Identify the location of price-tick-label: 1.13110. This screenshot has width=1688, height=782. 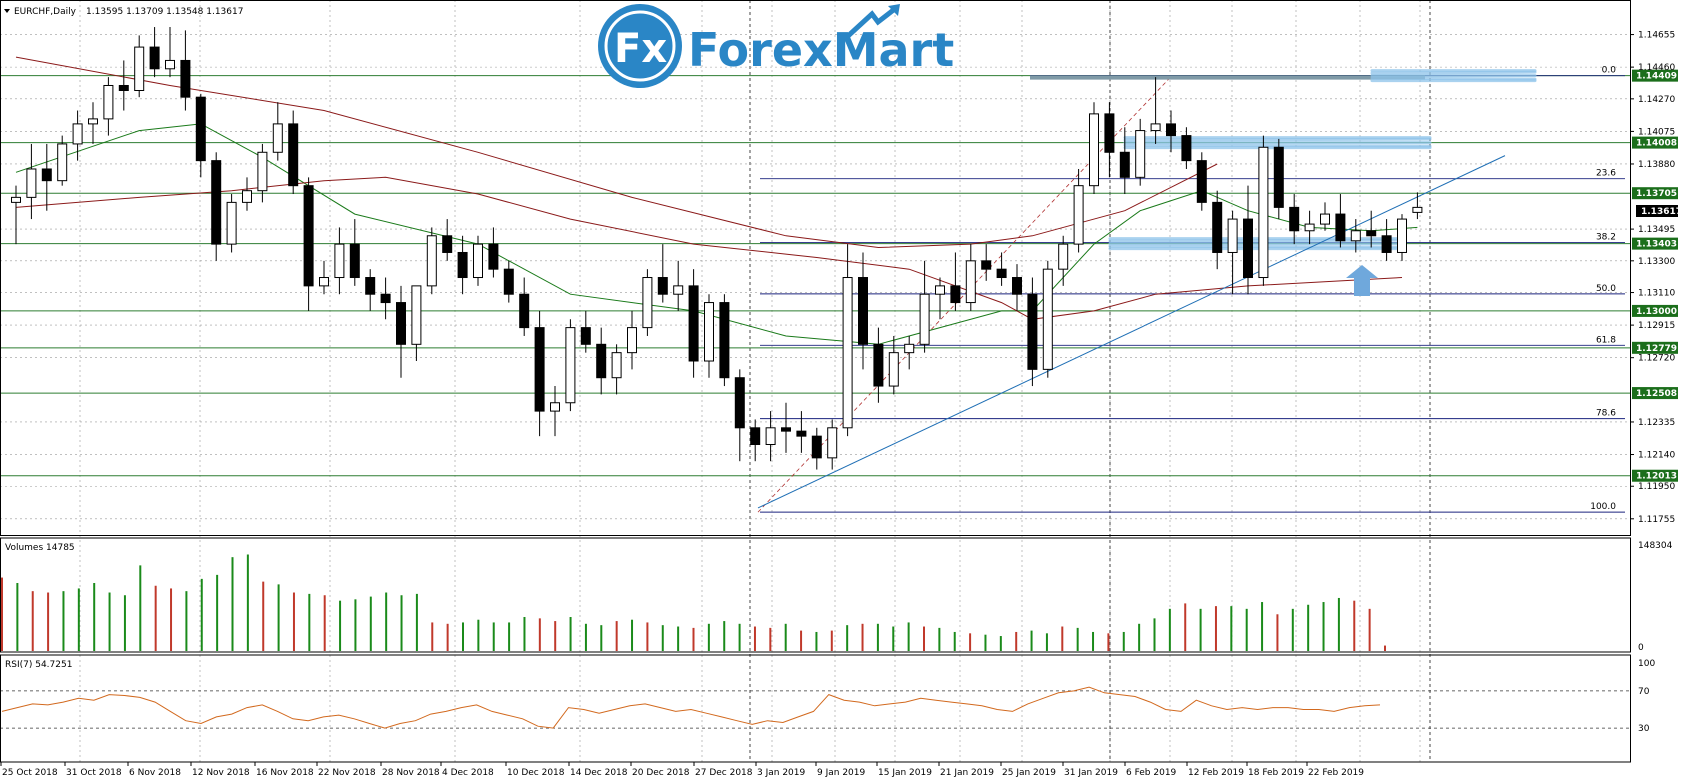
(1656, 294).